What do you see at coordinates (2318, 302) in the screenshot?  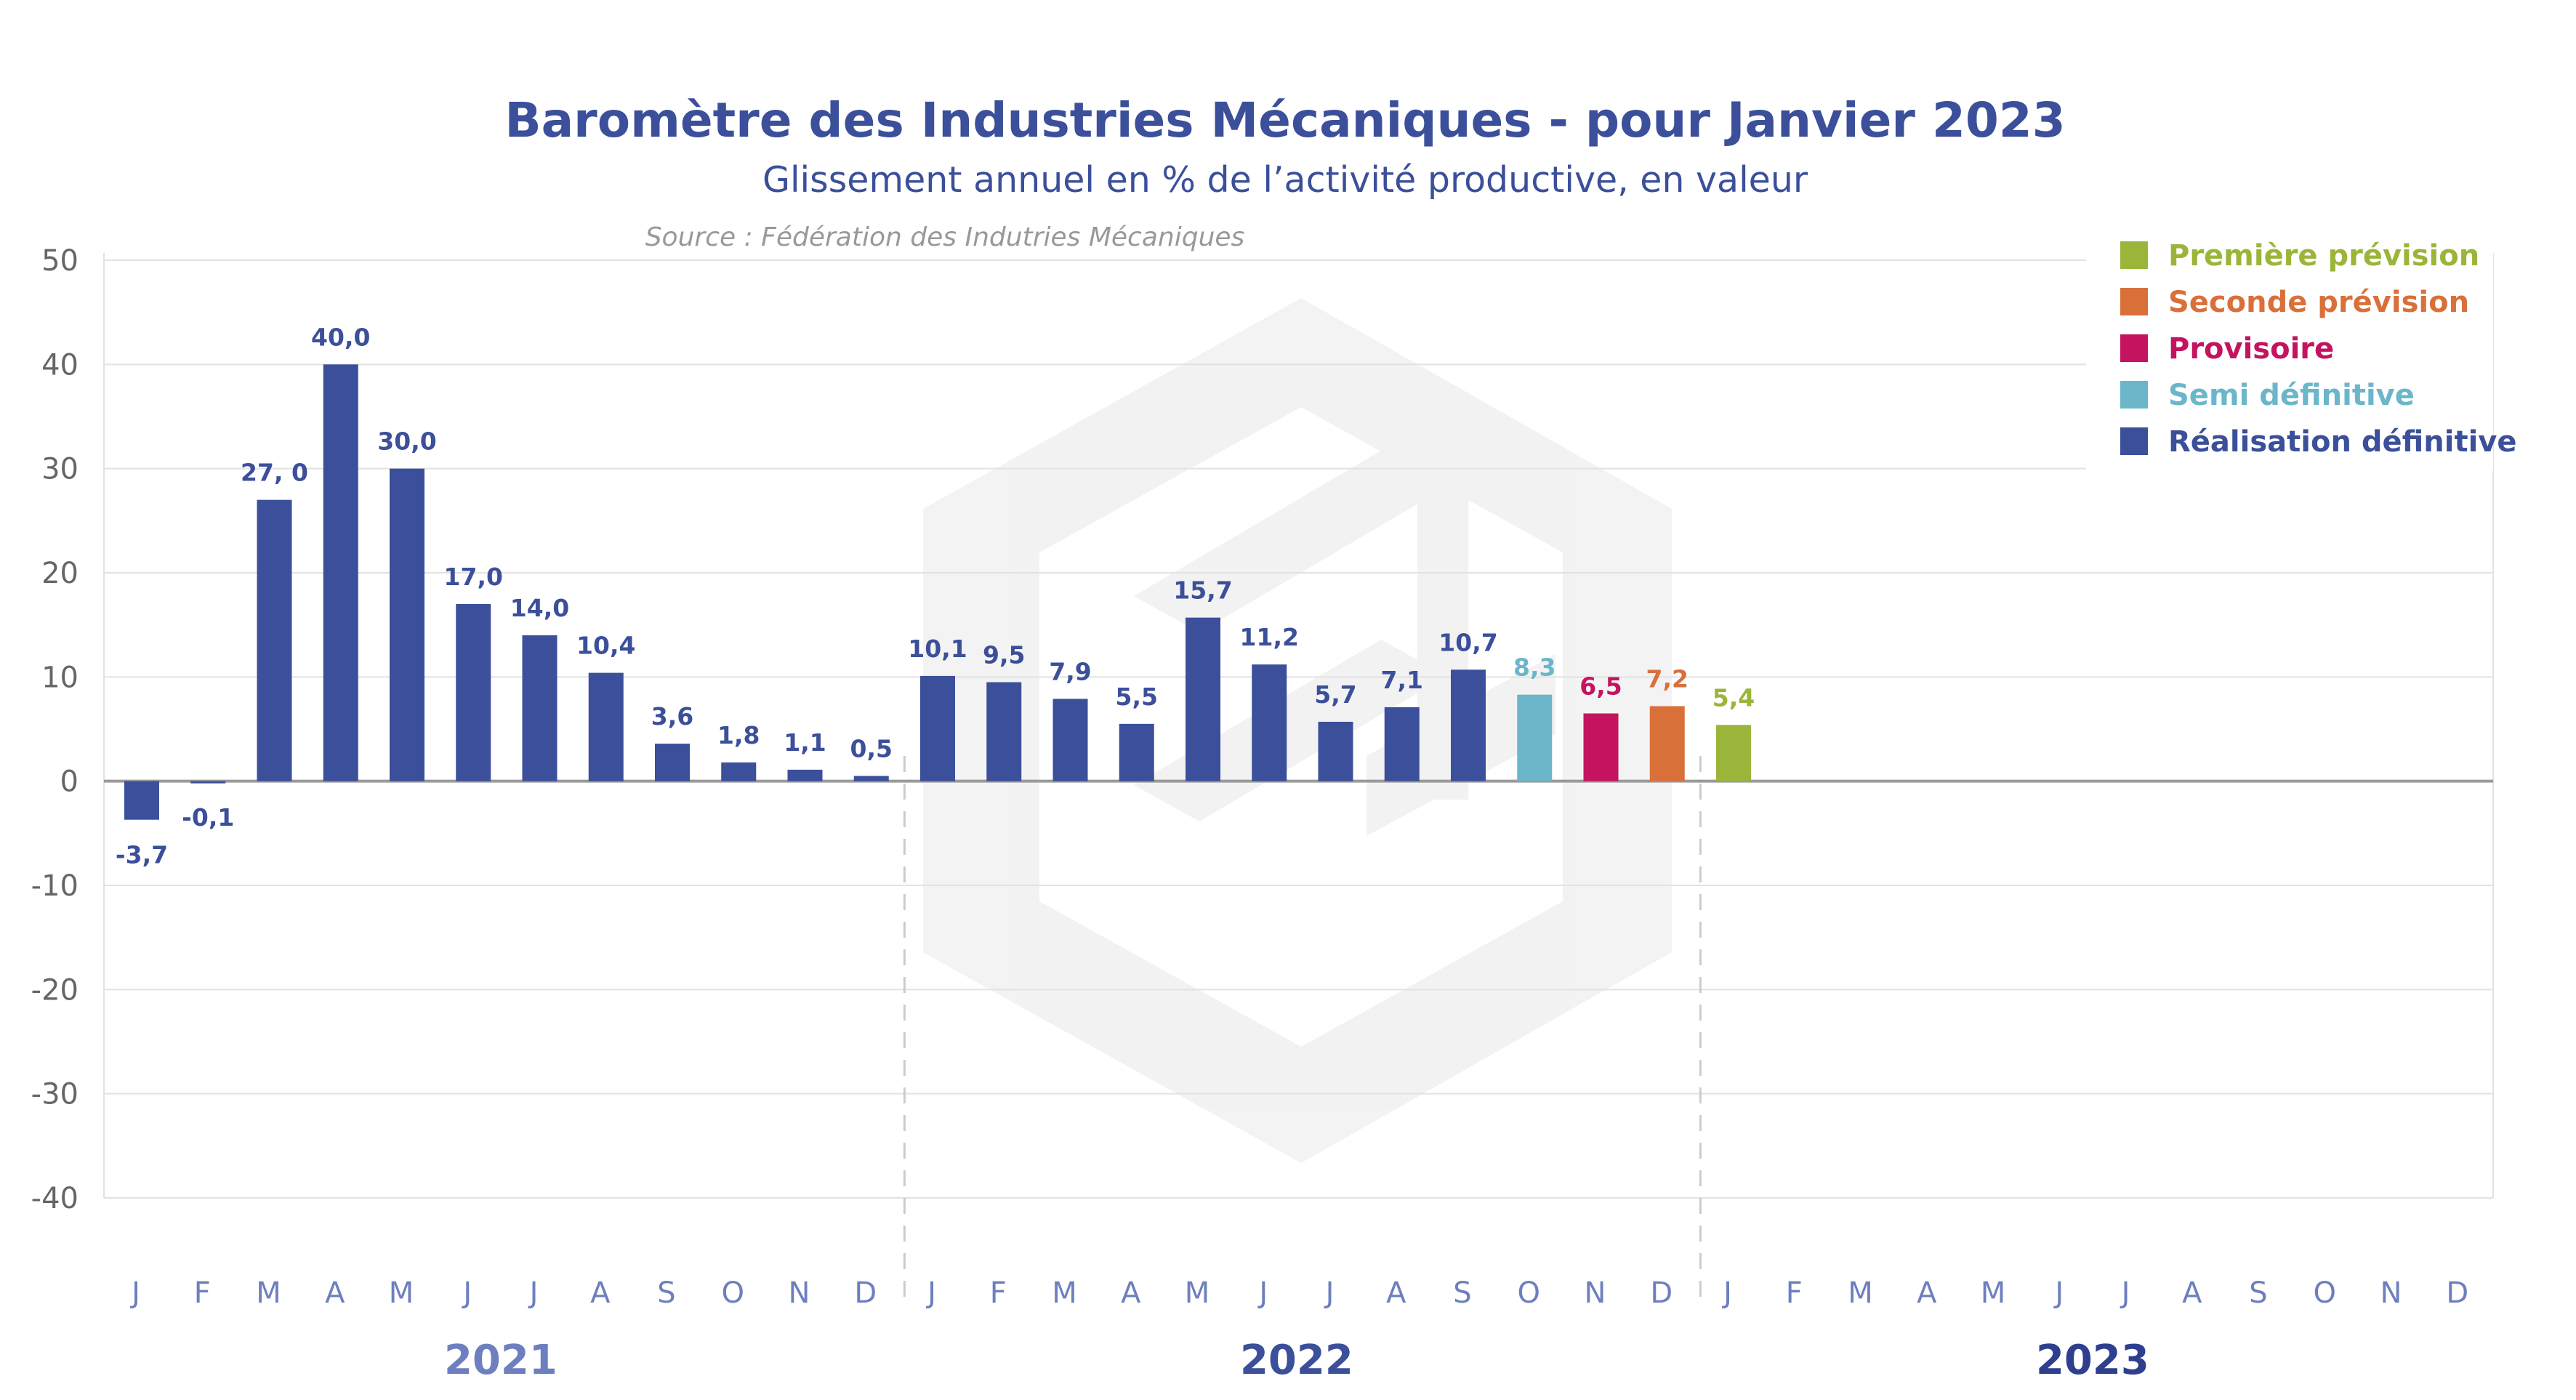 I see `legend-label: Seconde prévision` at bounding box center [2318, 302].